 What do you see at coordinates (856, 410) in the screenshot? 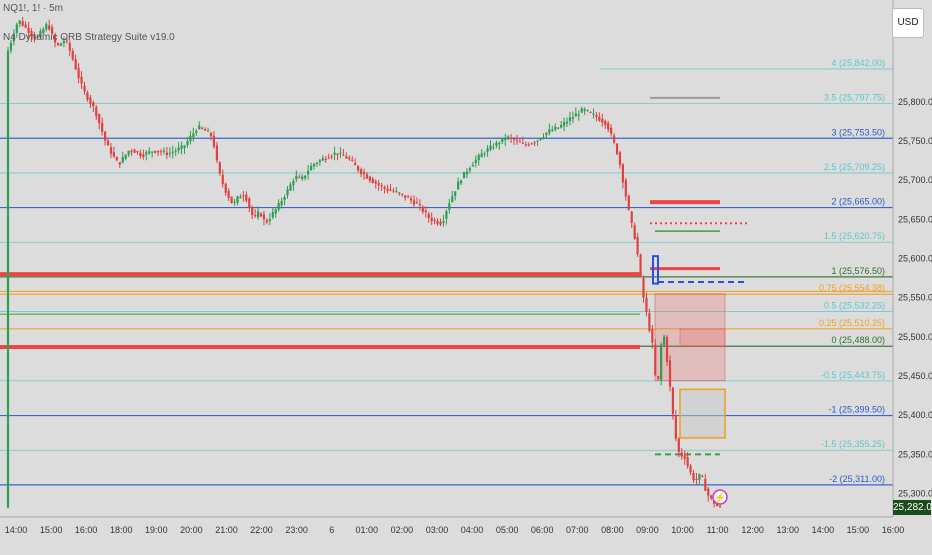
I see `level-label: -1 (25,399.50)` at bounding box center [856, 410].